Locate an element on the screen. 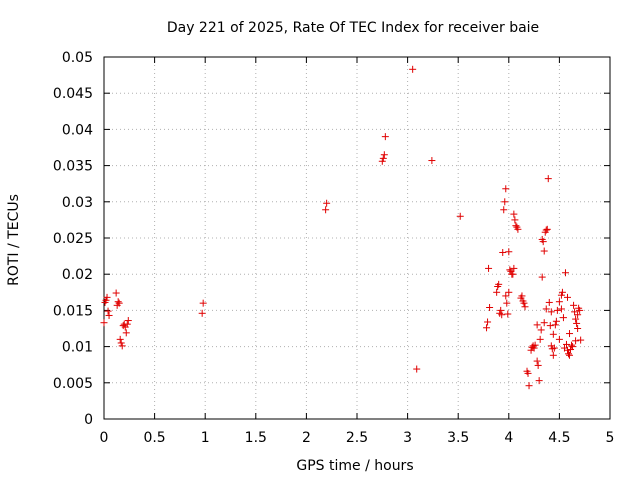  y-tick-label: 0.05 is located at coordinates (77, 58).